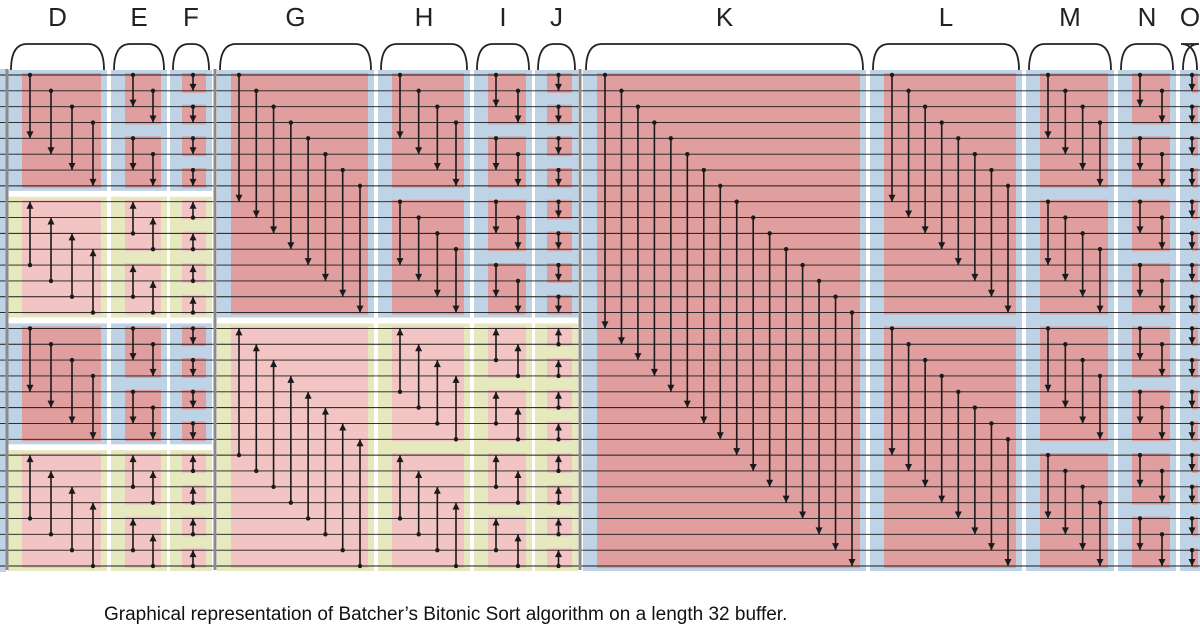 This screenshot has height=630, width=1200. I want to click on stage-letter: H, so click(424, 17).